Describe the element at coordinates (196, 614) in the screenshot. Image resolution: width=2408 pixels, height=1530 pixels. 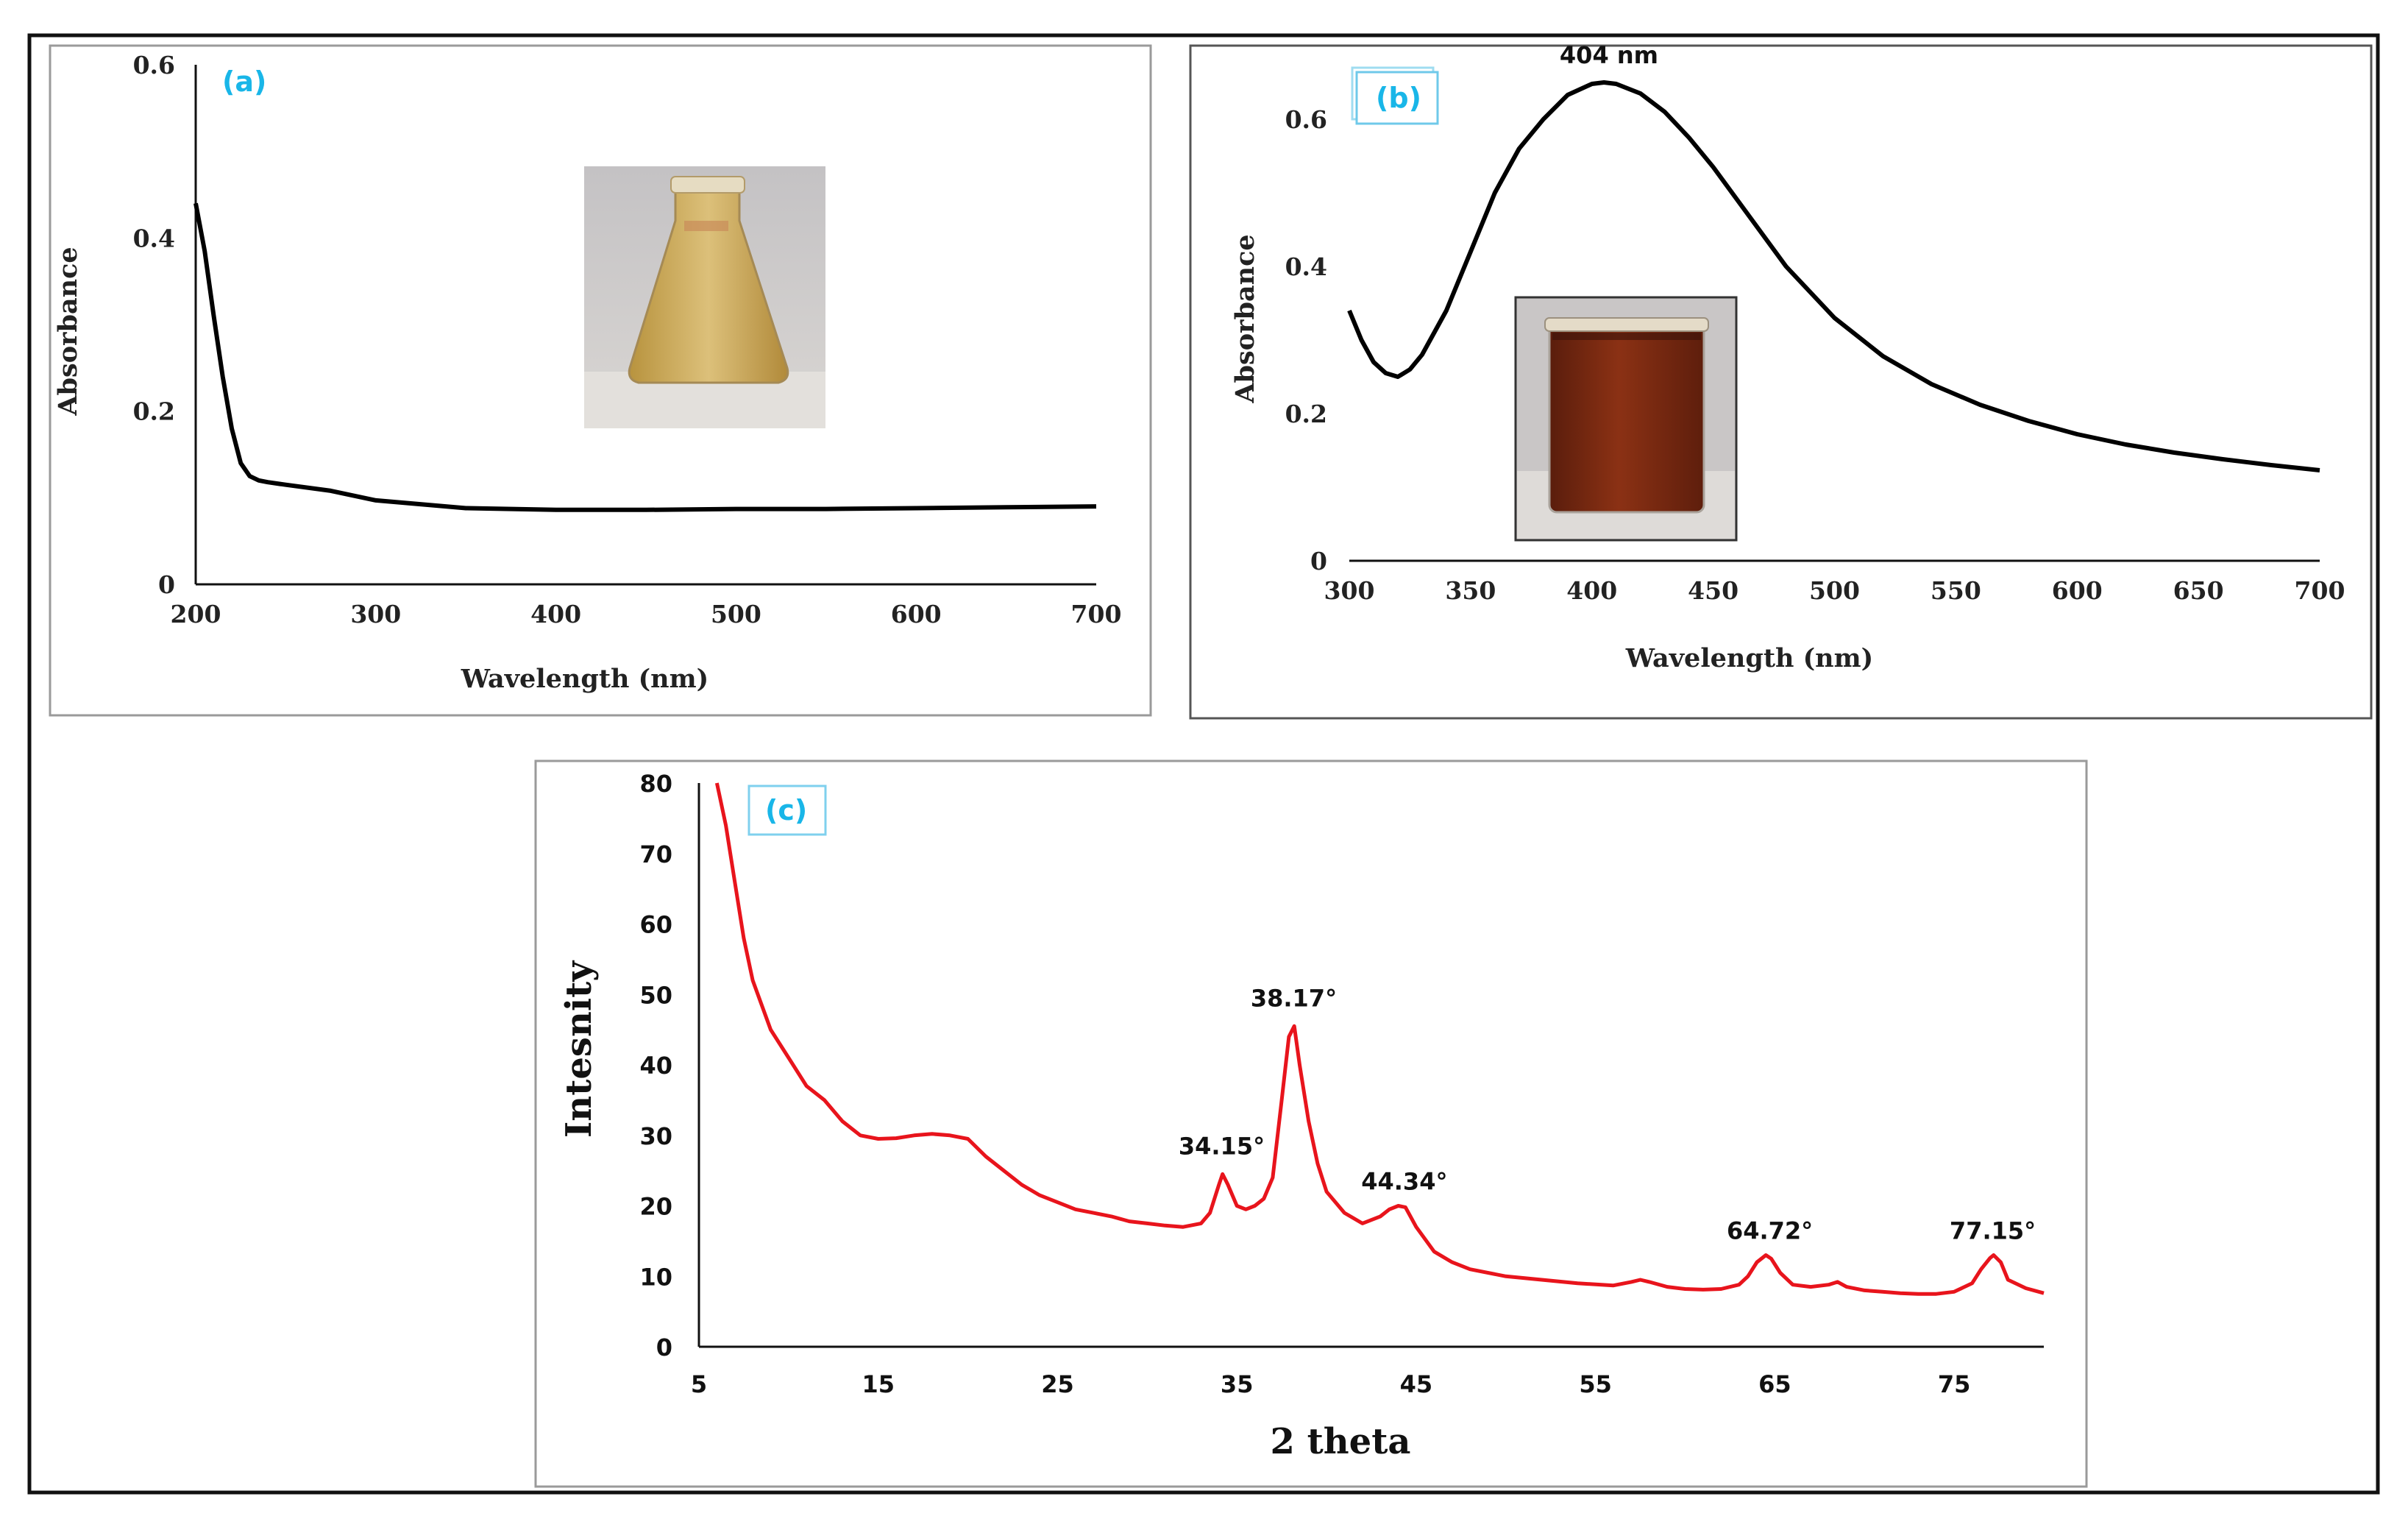
I see `panel-a-x-tick-label: 200` at that location.